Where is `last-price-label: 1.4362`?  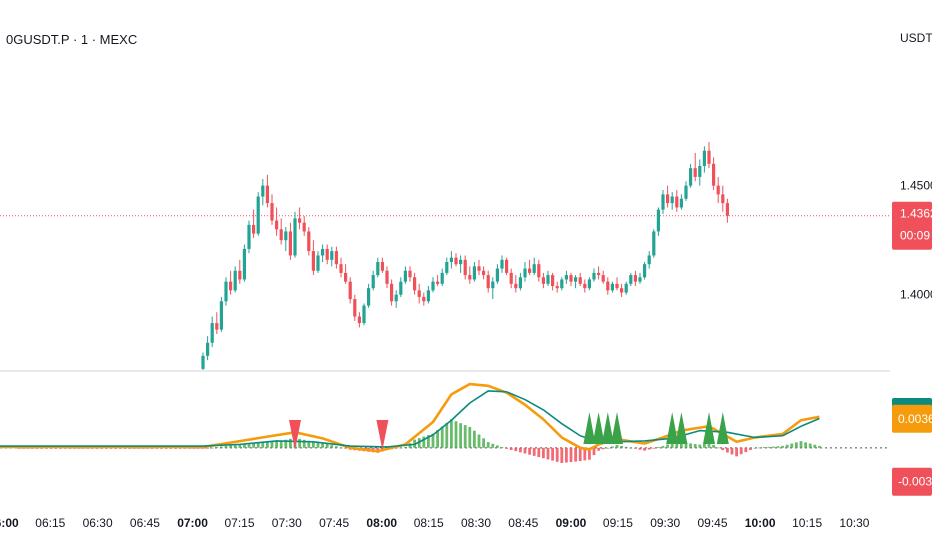 last-price-label: 1.4362 is located at coordinates (916, 214).